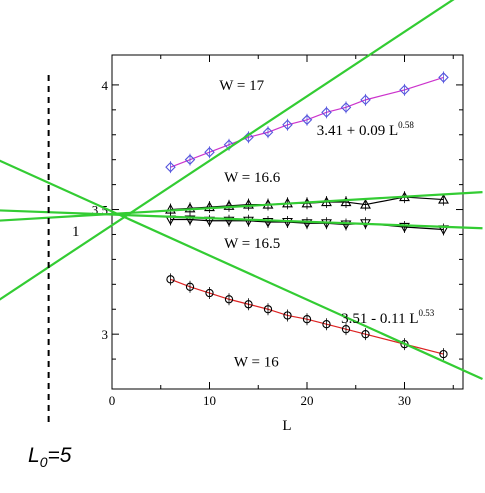  What do you see at coordinates (366, 129) in the screenshot?
I see `annotation-1: 3.41 + 0.09 L0.58` at bounding box center [366, 129].